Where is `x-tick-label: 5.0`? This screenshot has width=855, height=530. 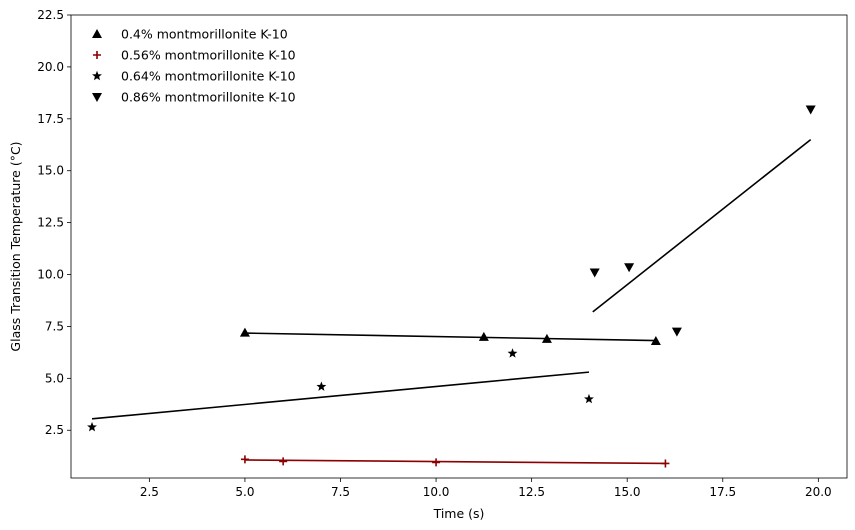
x-tick-label: 5.0 is located at coordinates (244, 492).